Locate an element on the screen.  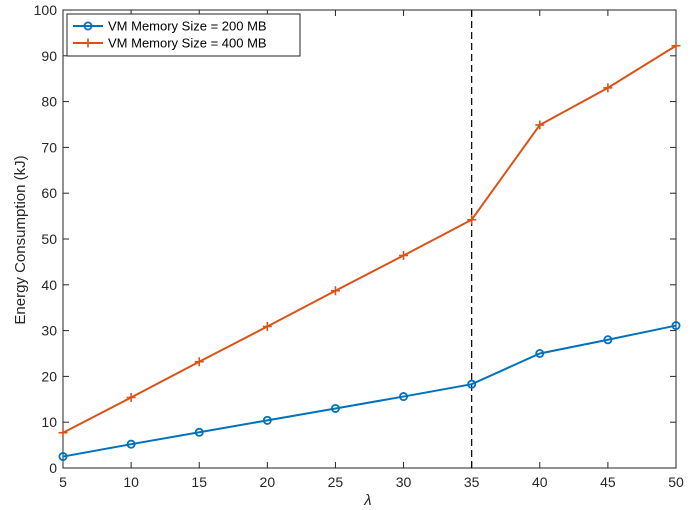
legend-label: VM Memory Size = 200 MB is located at coordinates (187, 26).